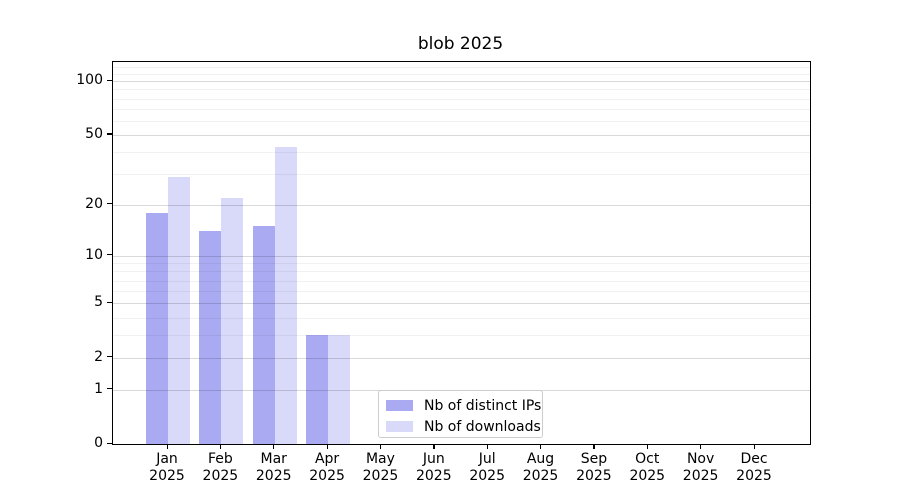 The height and width of the screenshot is (500, 900). I want to click on x-tick-label: Sep 2025, so click(594, 468).